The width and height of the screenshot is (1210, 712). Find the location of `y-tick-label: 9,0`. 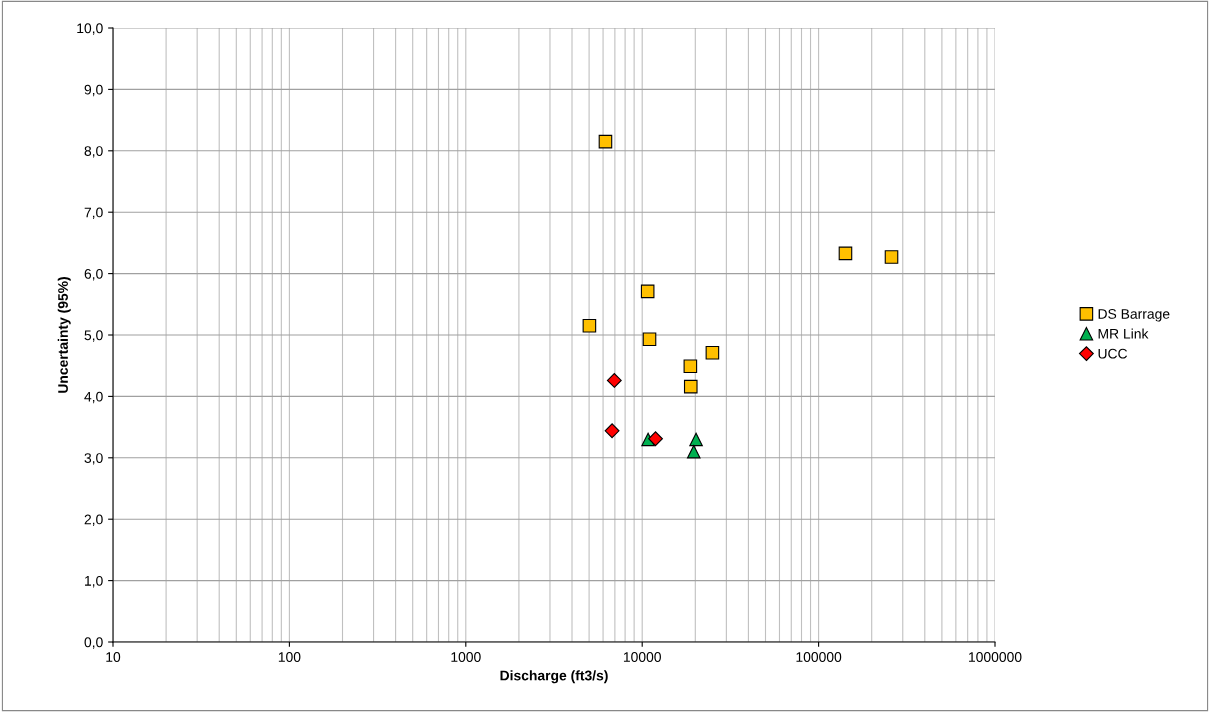

y-tick-label: 9,0 is located at coordinates (93, 90).